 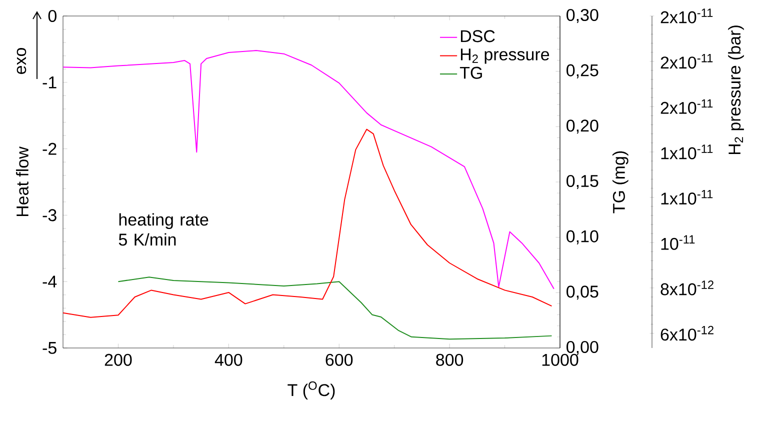 What do you see at coordinates (560, 360) in the screenshot?
I see `x-tick-label: 1000` at bounding box center [560, 360].